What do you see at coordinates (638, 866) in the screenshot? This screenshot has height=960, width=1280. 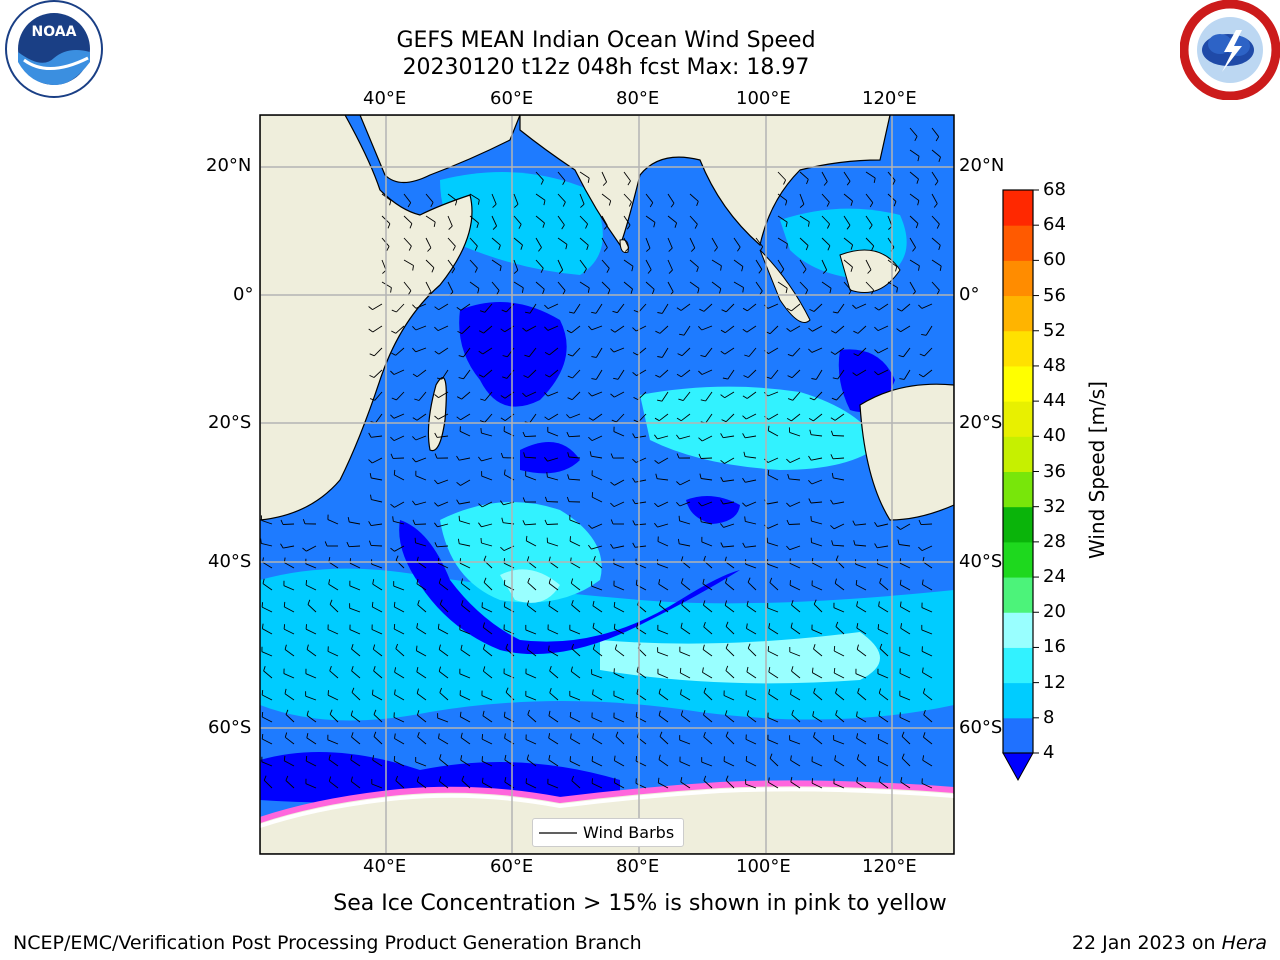 I see `lon-tick-bottom-80e: 80°E` at bounding box center [638, 866].